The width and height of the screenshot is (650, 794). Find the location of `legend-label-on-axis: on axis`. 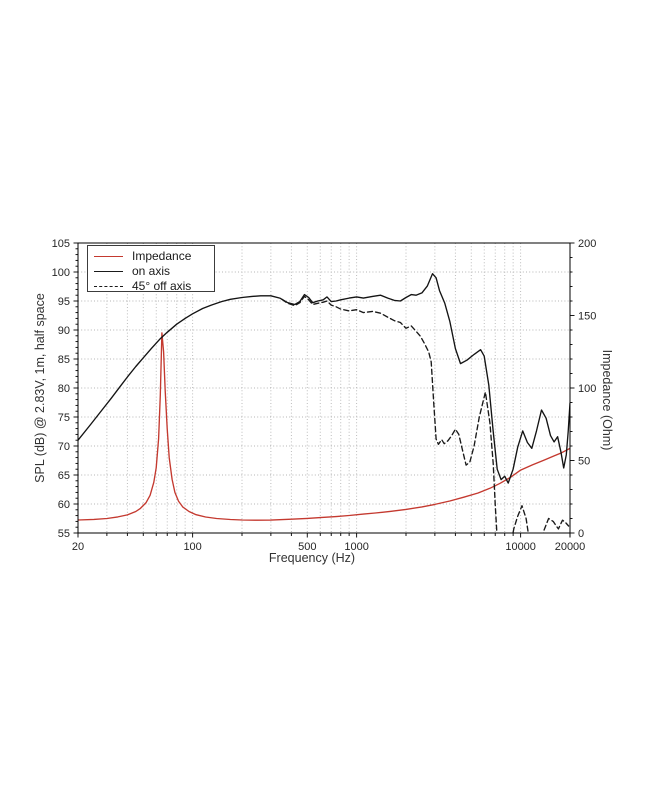

legend-label-on-axis: on axis is located at coordinates (151, 271).